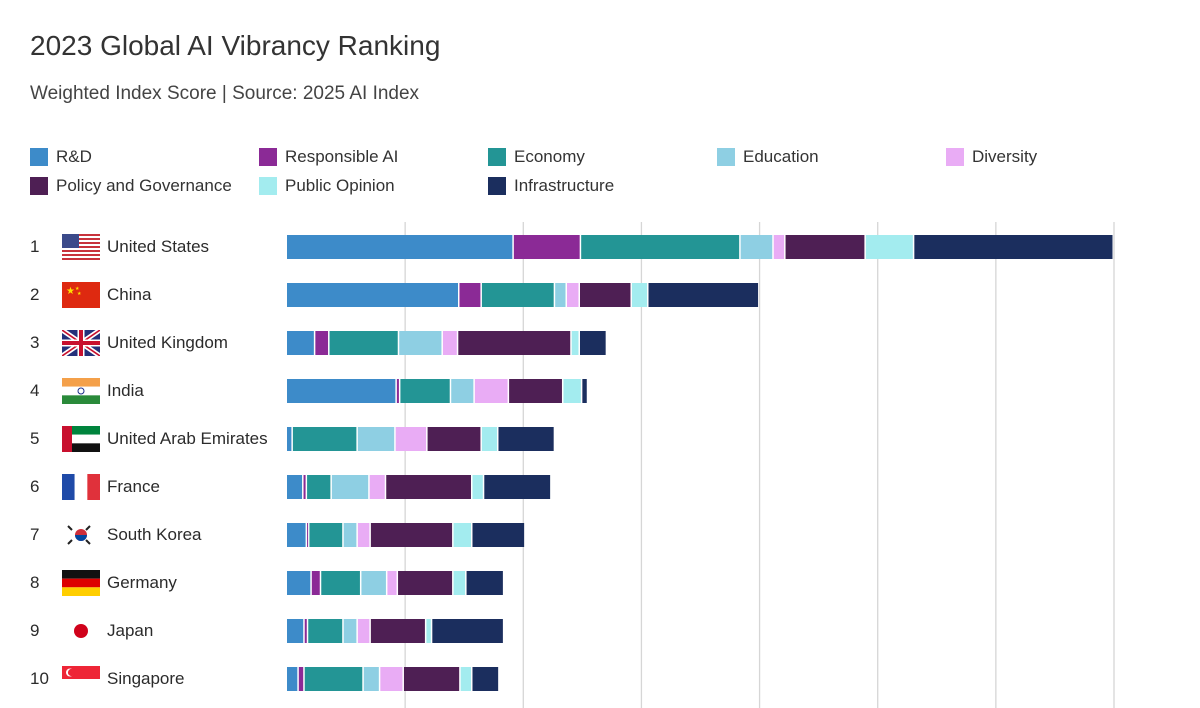  I want to click on rank-label: 2, so click(35, 294).